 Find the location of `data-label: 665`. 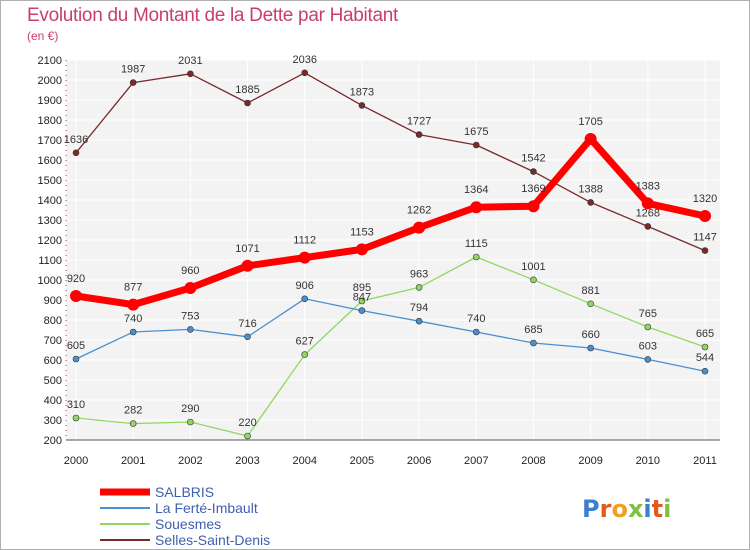

data-label: 665 is located at coordinates (705, 334).